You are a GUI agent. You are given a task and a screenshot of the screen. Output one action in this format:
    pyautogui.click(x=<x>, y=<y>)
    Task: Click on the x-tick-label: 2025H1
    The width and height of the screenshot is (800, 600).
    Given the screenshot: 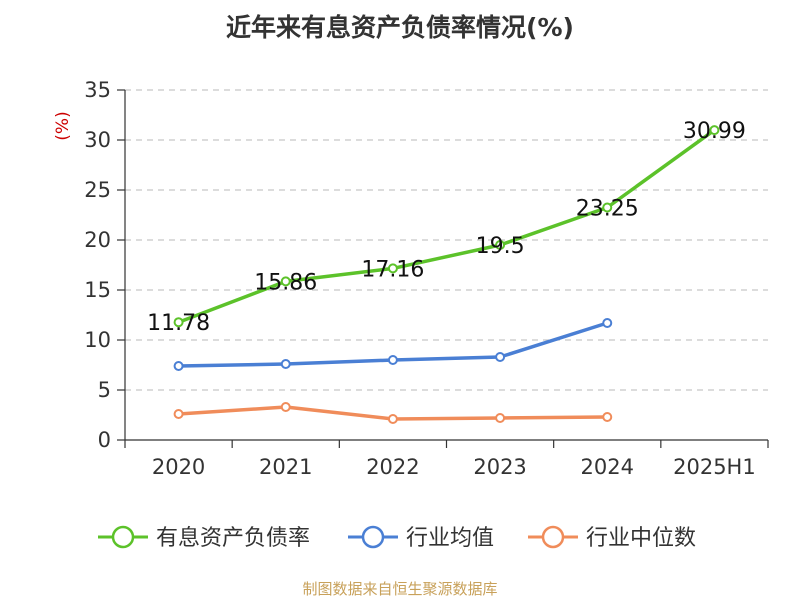 What is the action you would take?
    pyautogui.click(x=714, y=467)
    